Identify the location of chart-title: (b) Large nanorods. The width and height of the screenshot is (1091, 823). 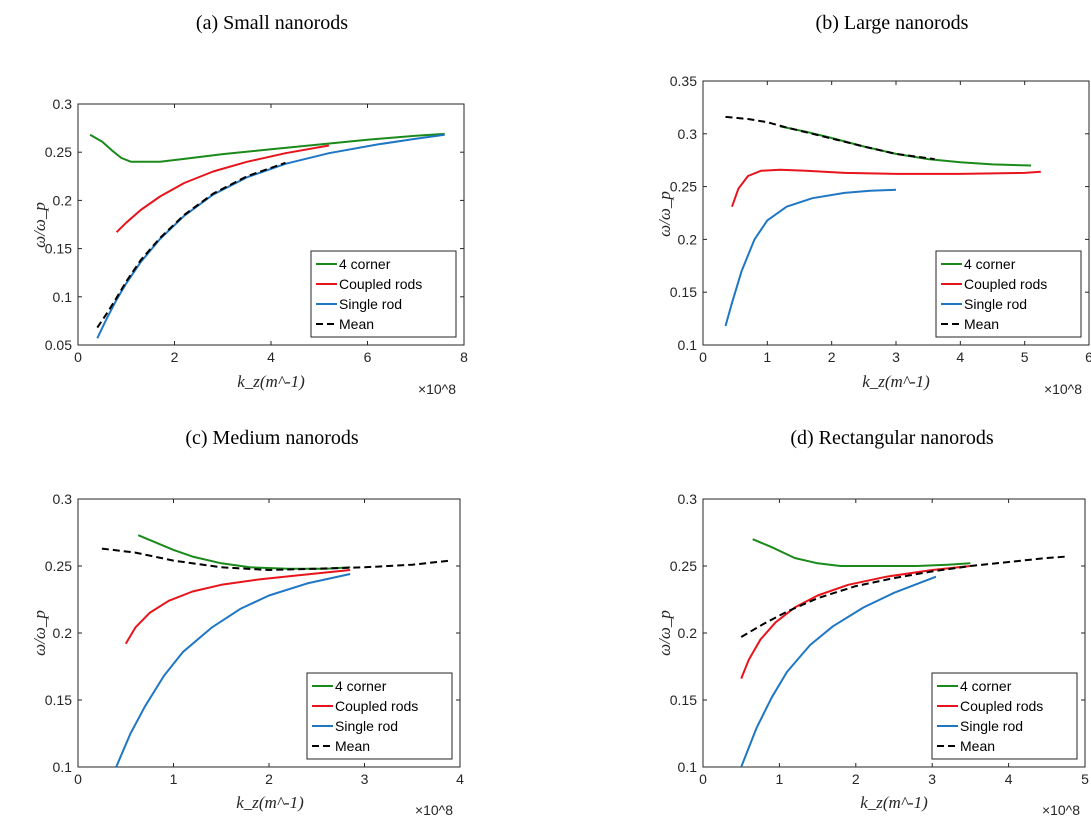
(892, 23).